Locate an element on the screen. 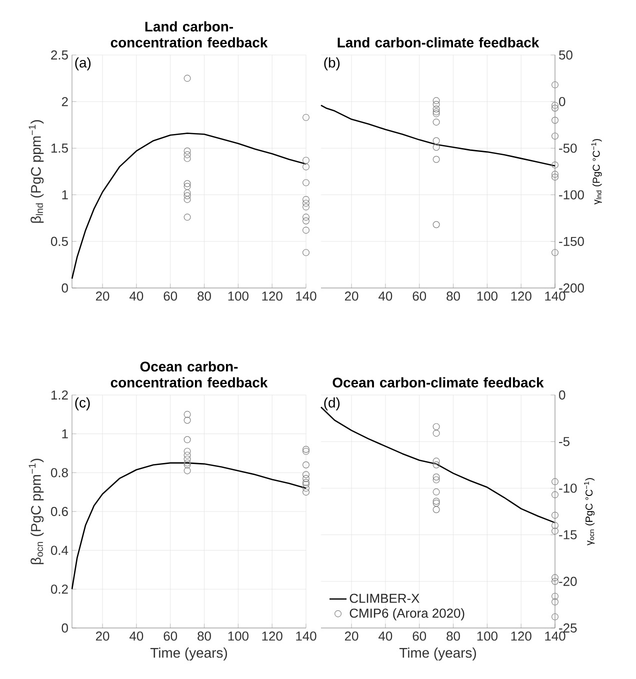  annotation: (b) is located at coordinates (332, 63).